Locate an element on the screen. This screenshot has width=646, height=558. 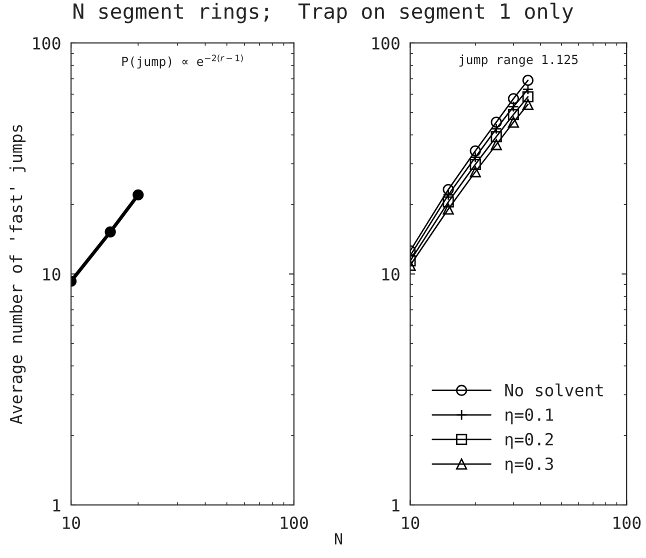
legend-label: No solvent is located at coordinates (554, 389).